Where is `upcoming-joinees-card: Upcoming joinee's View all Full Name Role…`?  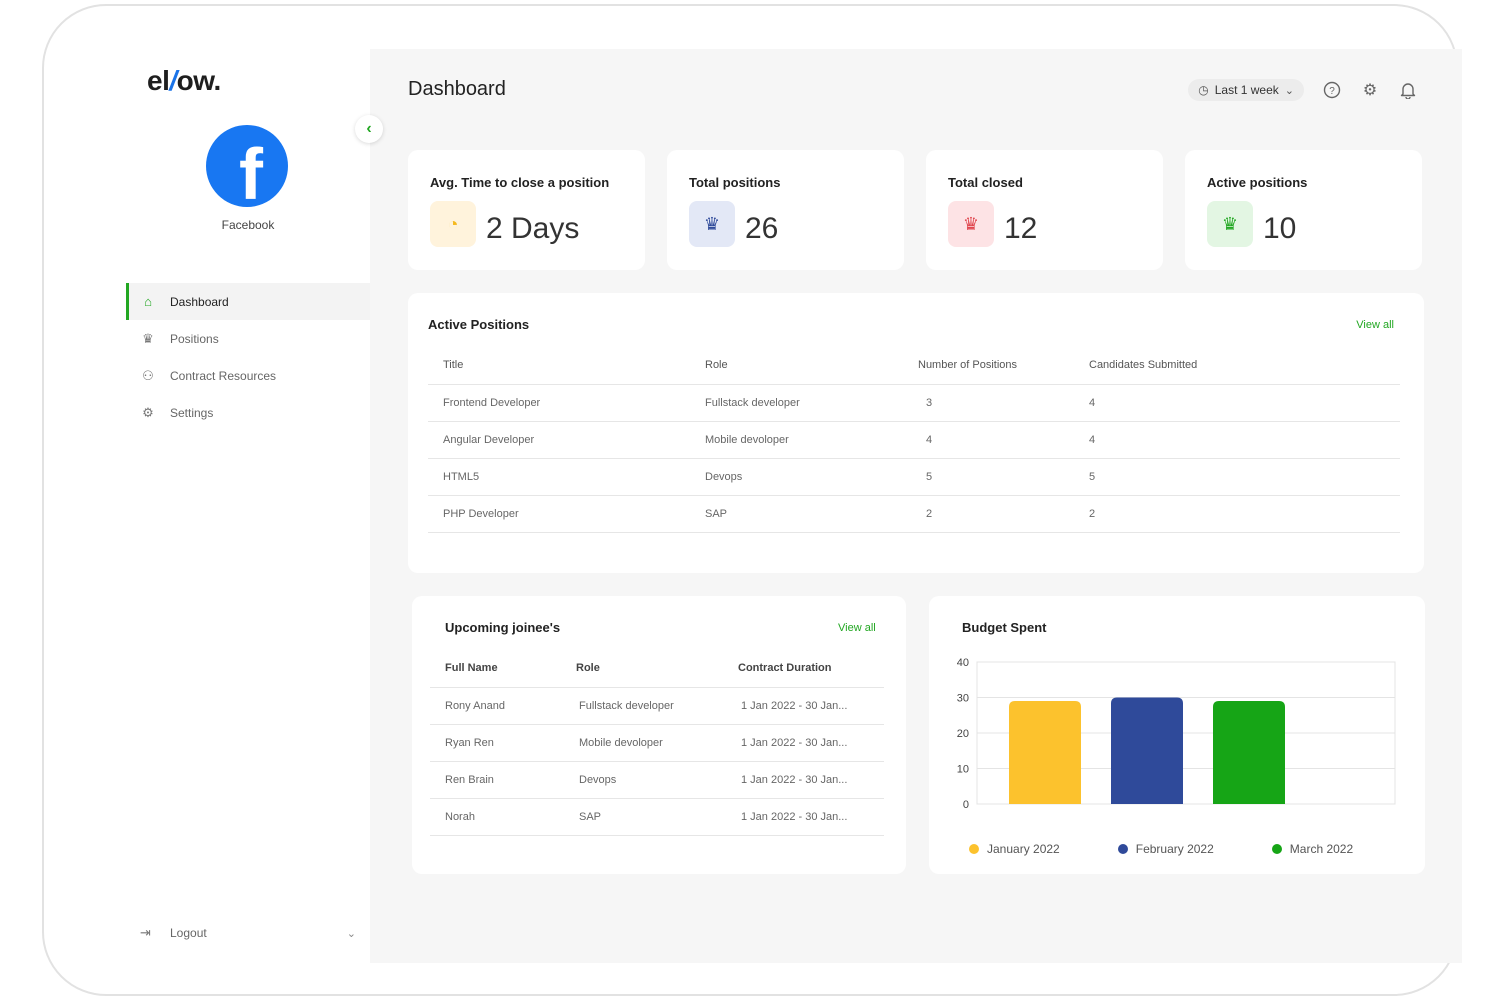 upcoming-joinees-card: Upcoming joinee's View all Full Name Role… is located at coordinates (659, 735).